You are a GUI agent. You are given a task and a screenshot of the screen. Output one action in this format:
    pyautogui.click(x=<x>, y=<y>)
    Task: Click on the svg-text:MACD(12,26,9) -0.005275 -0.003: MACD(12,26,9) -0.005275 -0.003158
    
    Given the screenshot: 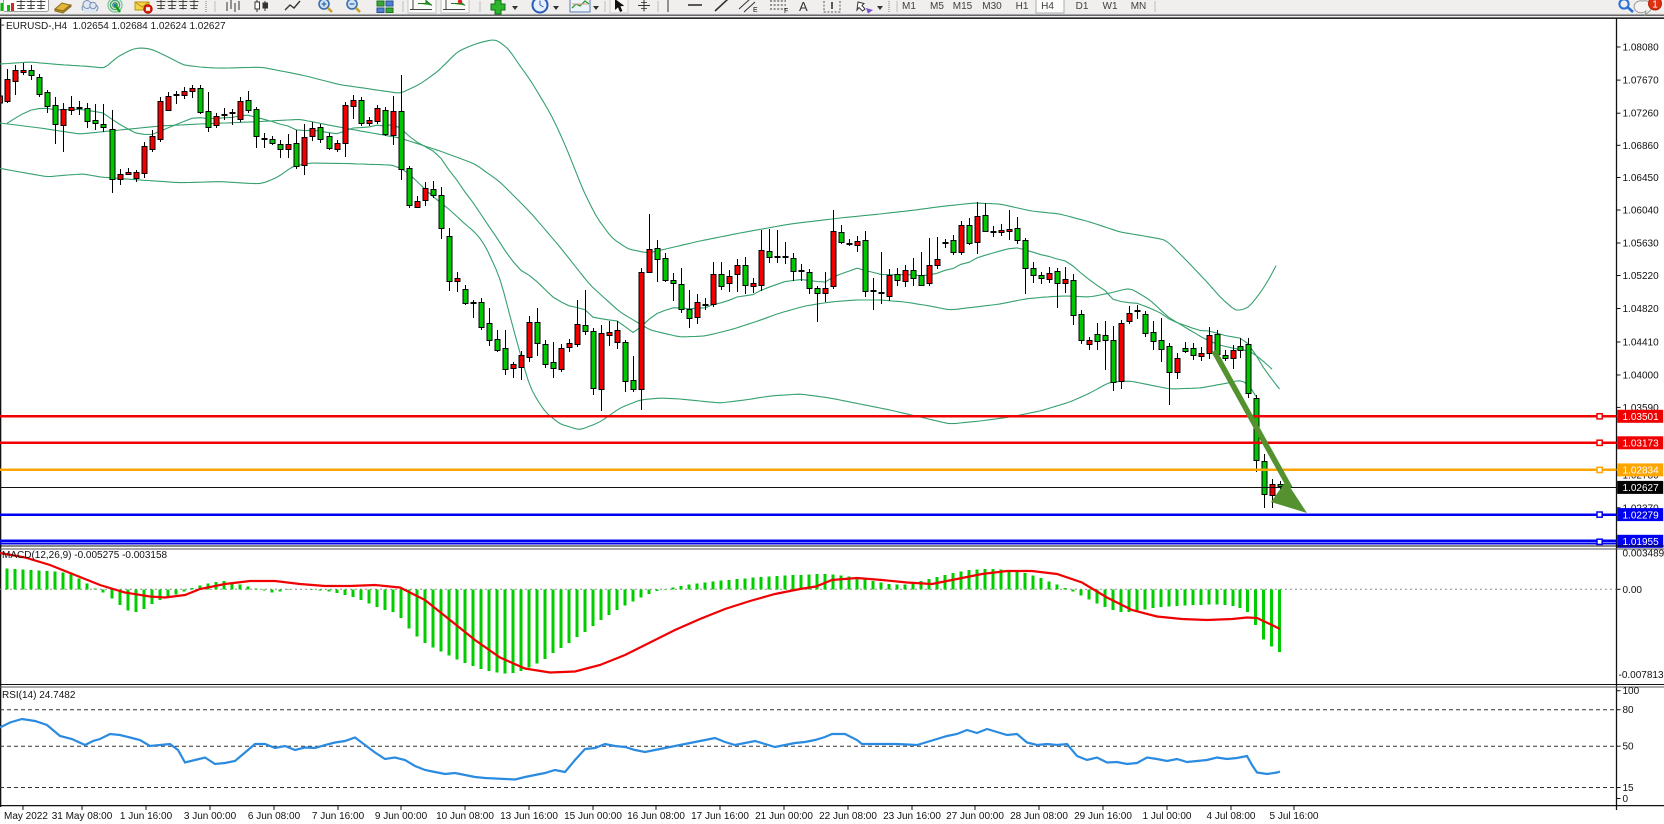 What is the action you would take?
    pyautogui.click(x=85, y=555)
    